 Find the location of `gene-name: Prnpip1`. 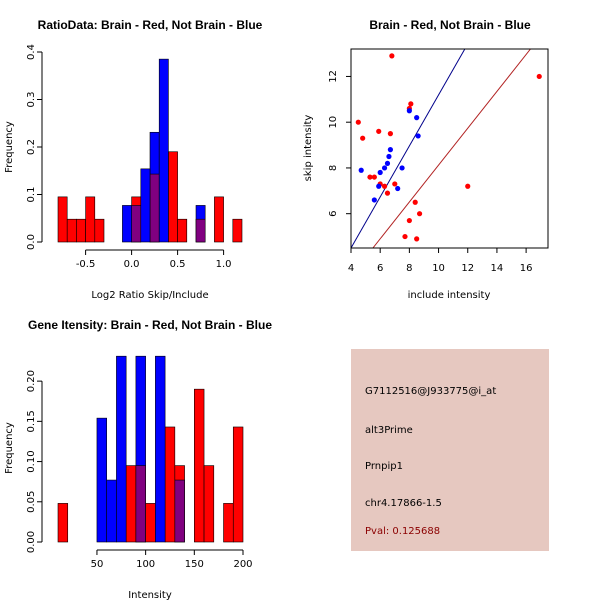

gene-name: Prnpip1 is located at coordinates (384, 466).